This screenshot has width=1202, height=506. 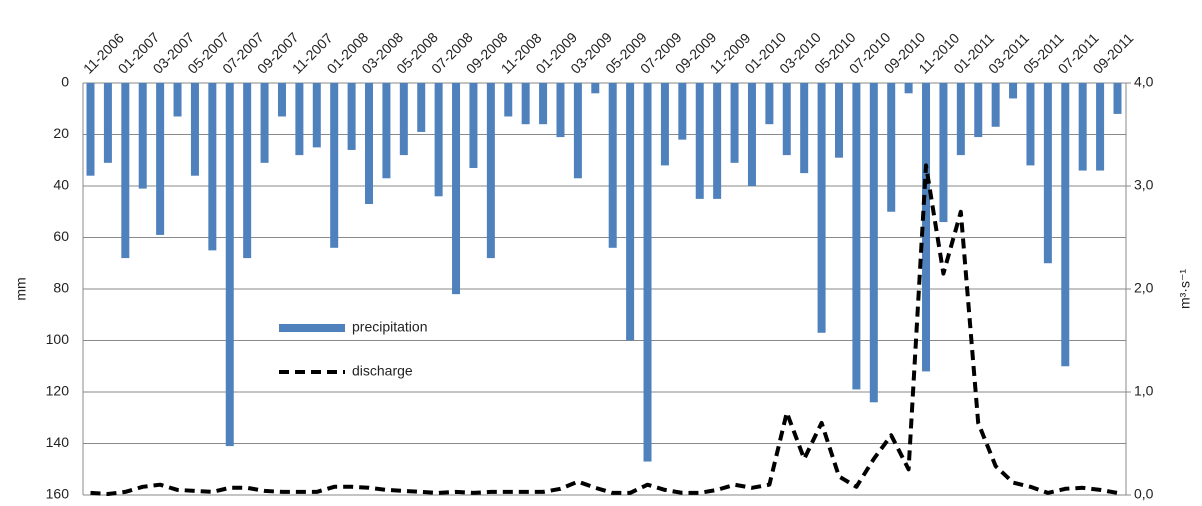 What do you see at coordinates (61, 288) in the screenshot?
I see `y-tick-label: 80` at bounding box center [61, 288].